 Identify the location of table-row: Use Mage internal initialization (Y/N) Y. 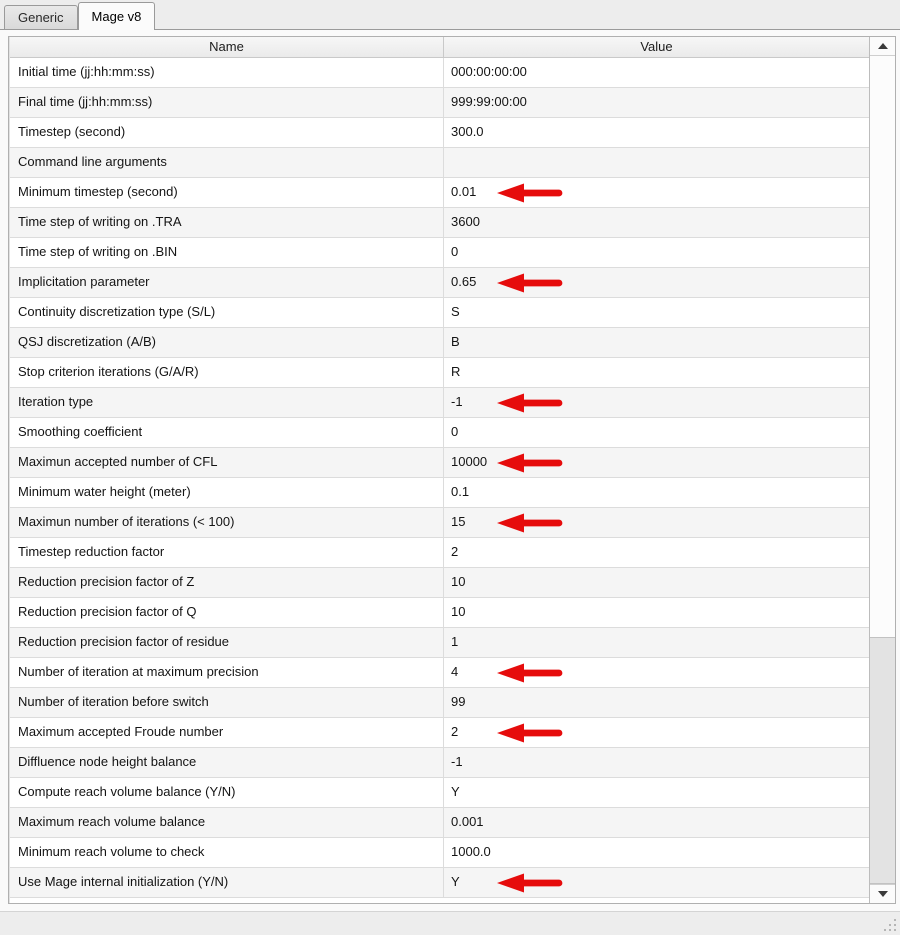
(439, 883).